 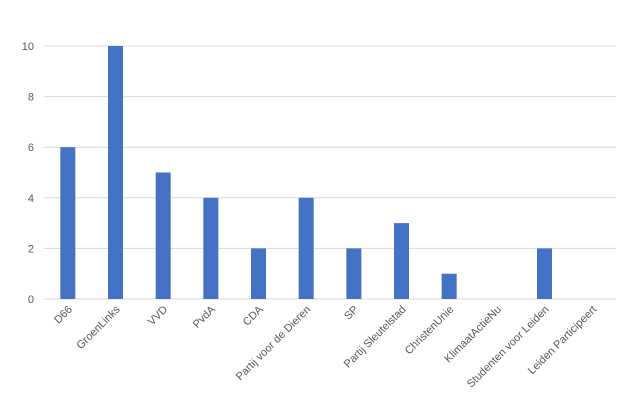 I want to click on y-tick-label: 2, so click(x=31, y=249).